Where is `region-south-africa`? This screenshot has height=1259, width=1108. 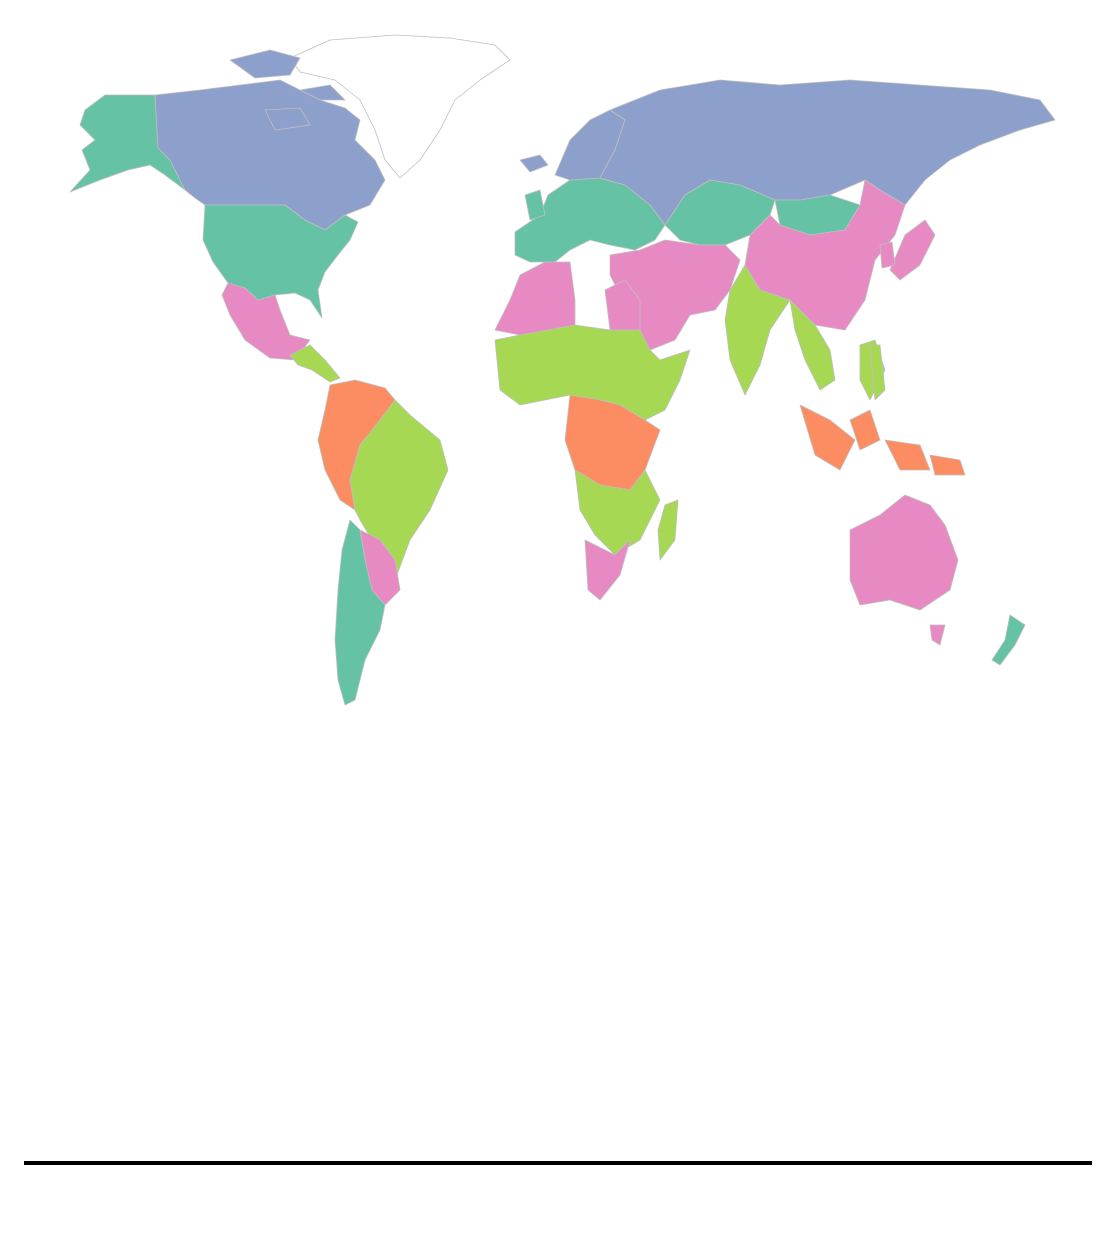 region-south-africa is located at coordinates (607, 570).